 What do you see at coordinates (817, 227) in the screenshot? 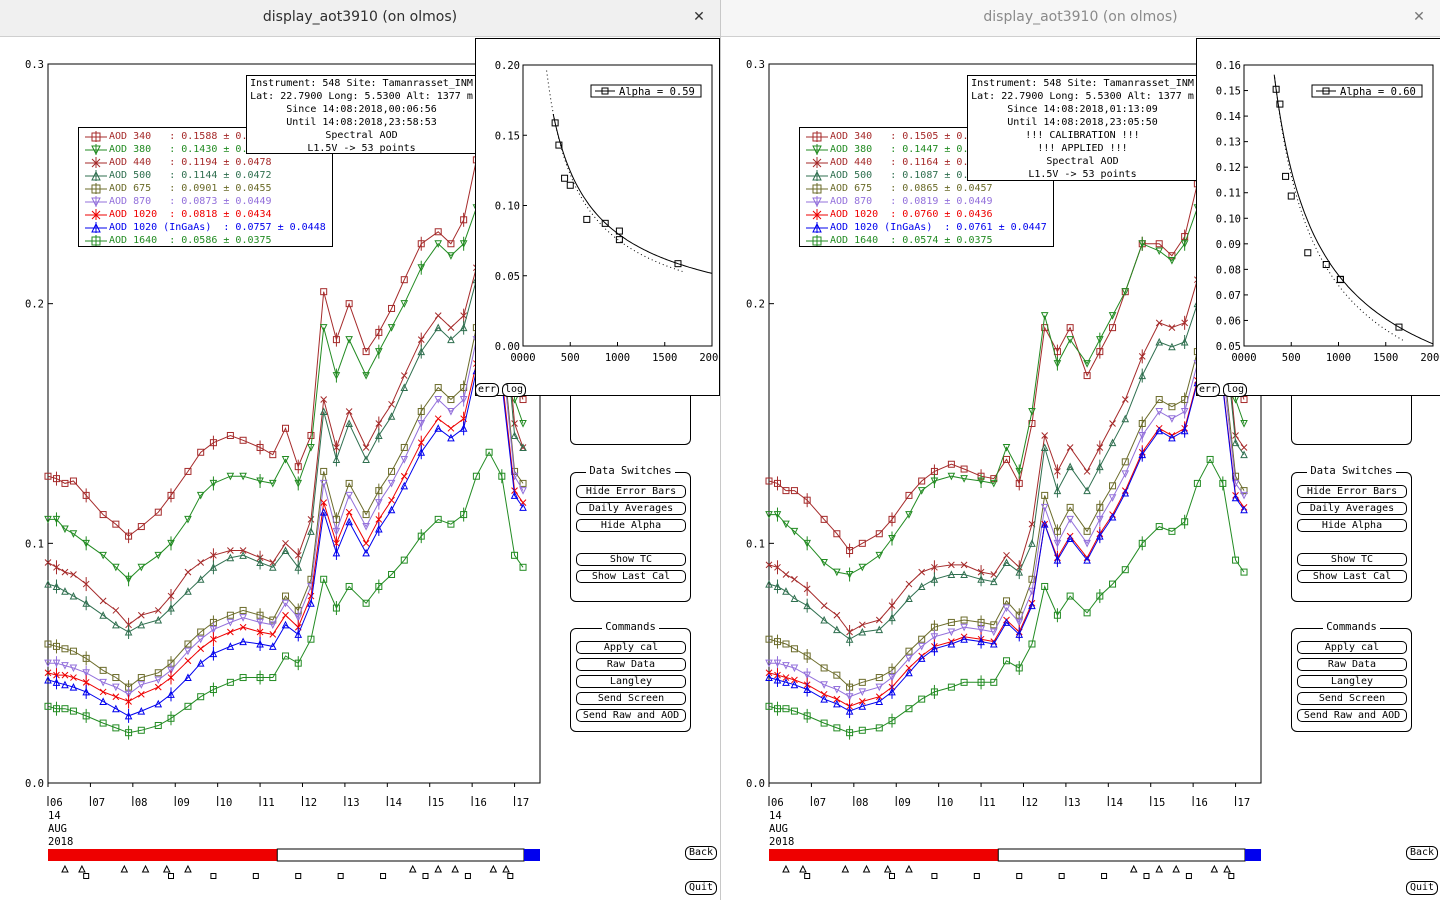
I see `legend-marker-icon` at bounding box center [817, 227].